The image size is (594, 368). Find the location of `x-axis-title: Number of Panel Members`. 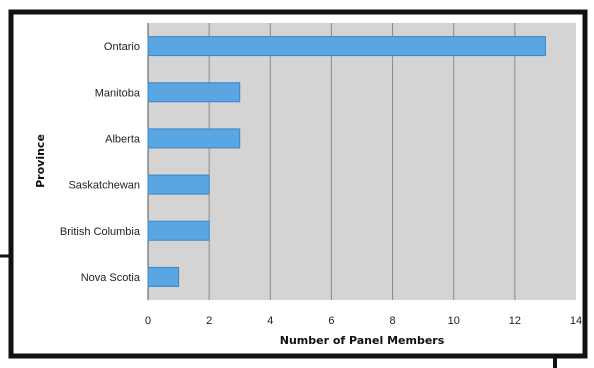

x-axis-title: Number of Panel Members is located at coordinates (362, 340).